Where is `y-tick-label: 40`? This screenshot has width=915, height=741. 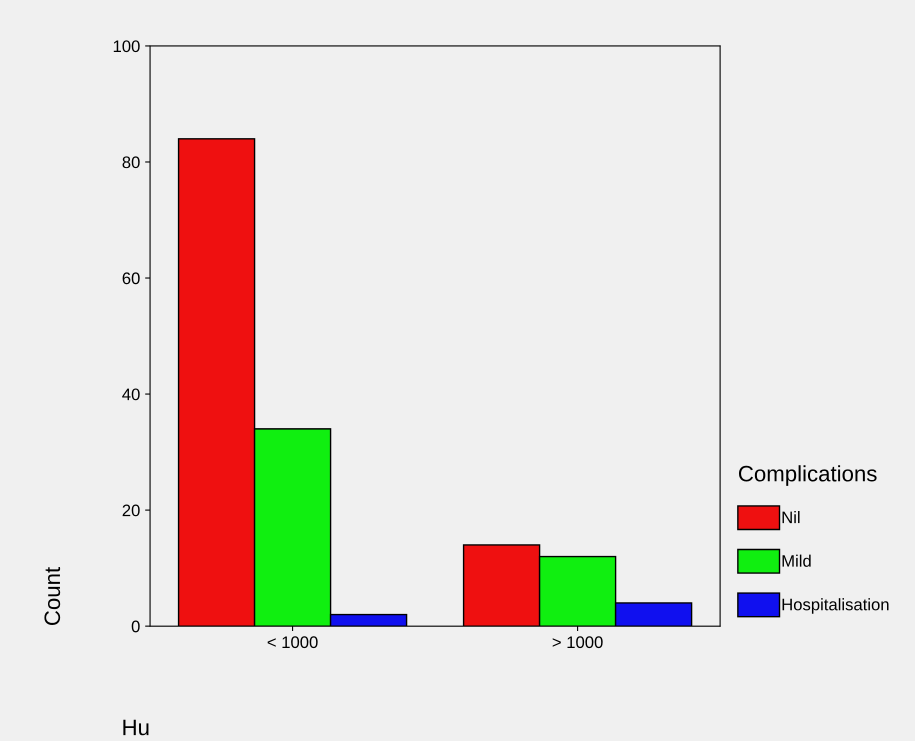 y-tick-label: 40 is located at coordinates (131, 394).